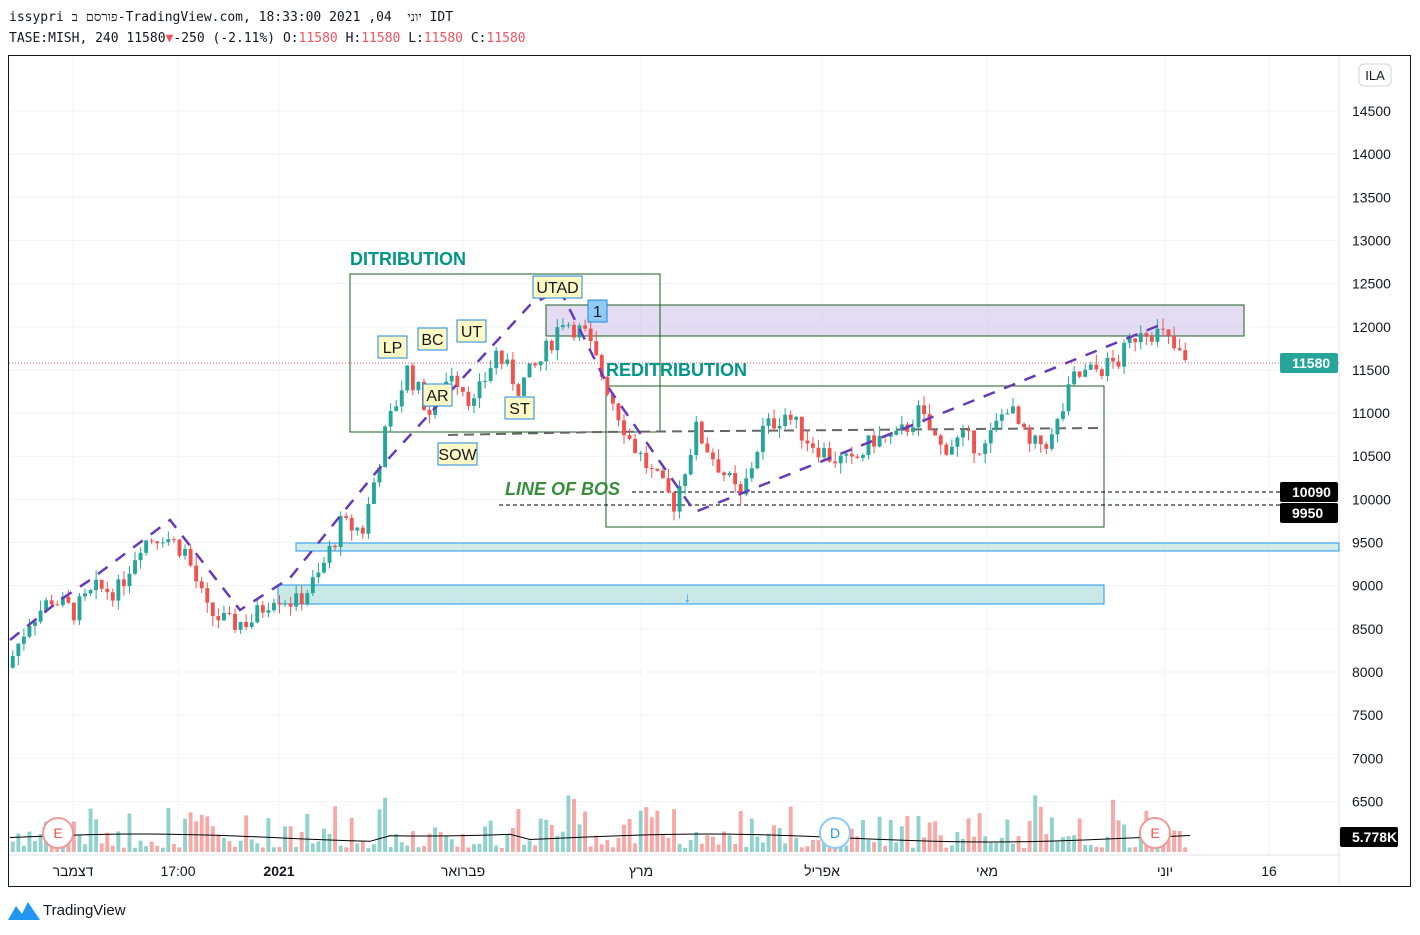 This screenshot has height=935, width=1420. What do you see at coordinates (1367, 715) in the screenshot?
I see `price-tick: 7500` at bounding box center [1367, 715].